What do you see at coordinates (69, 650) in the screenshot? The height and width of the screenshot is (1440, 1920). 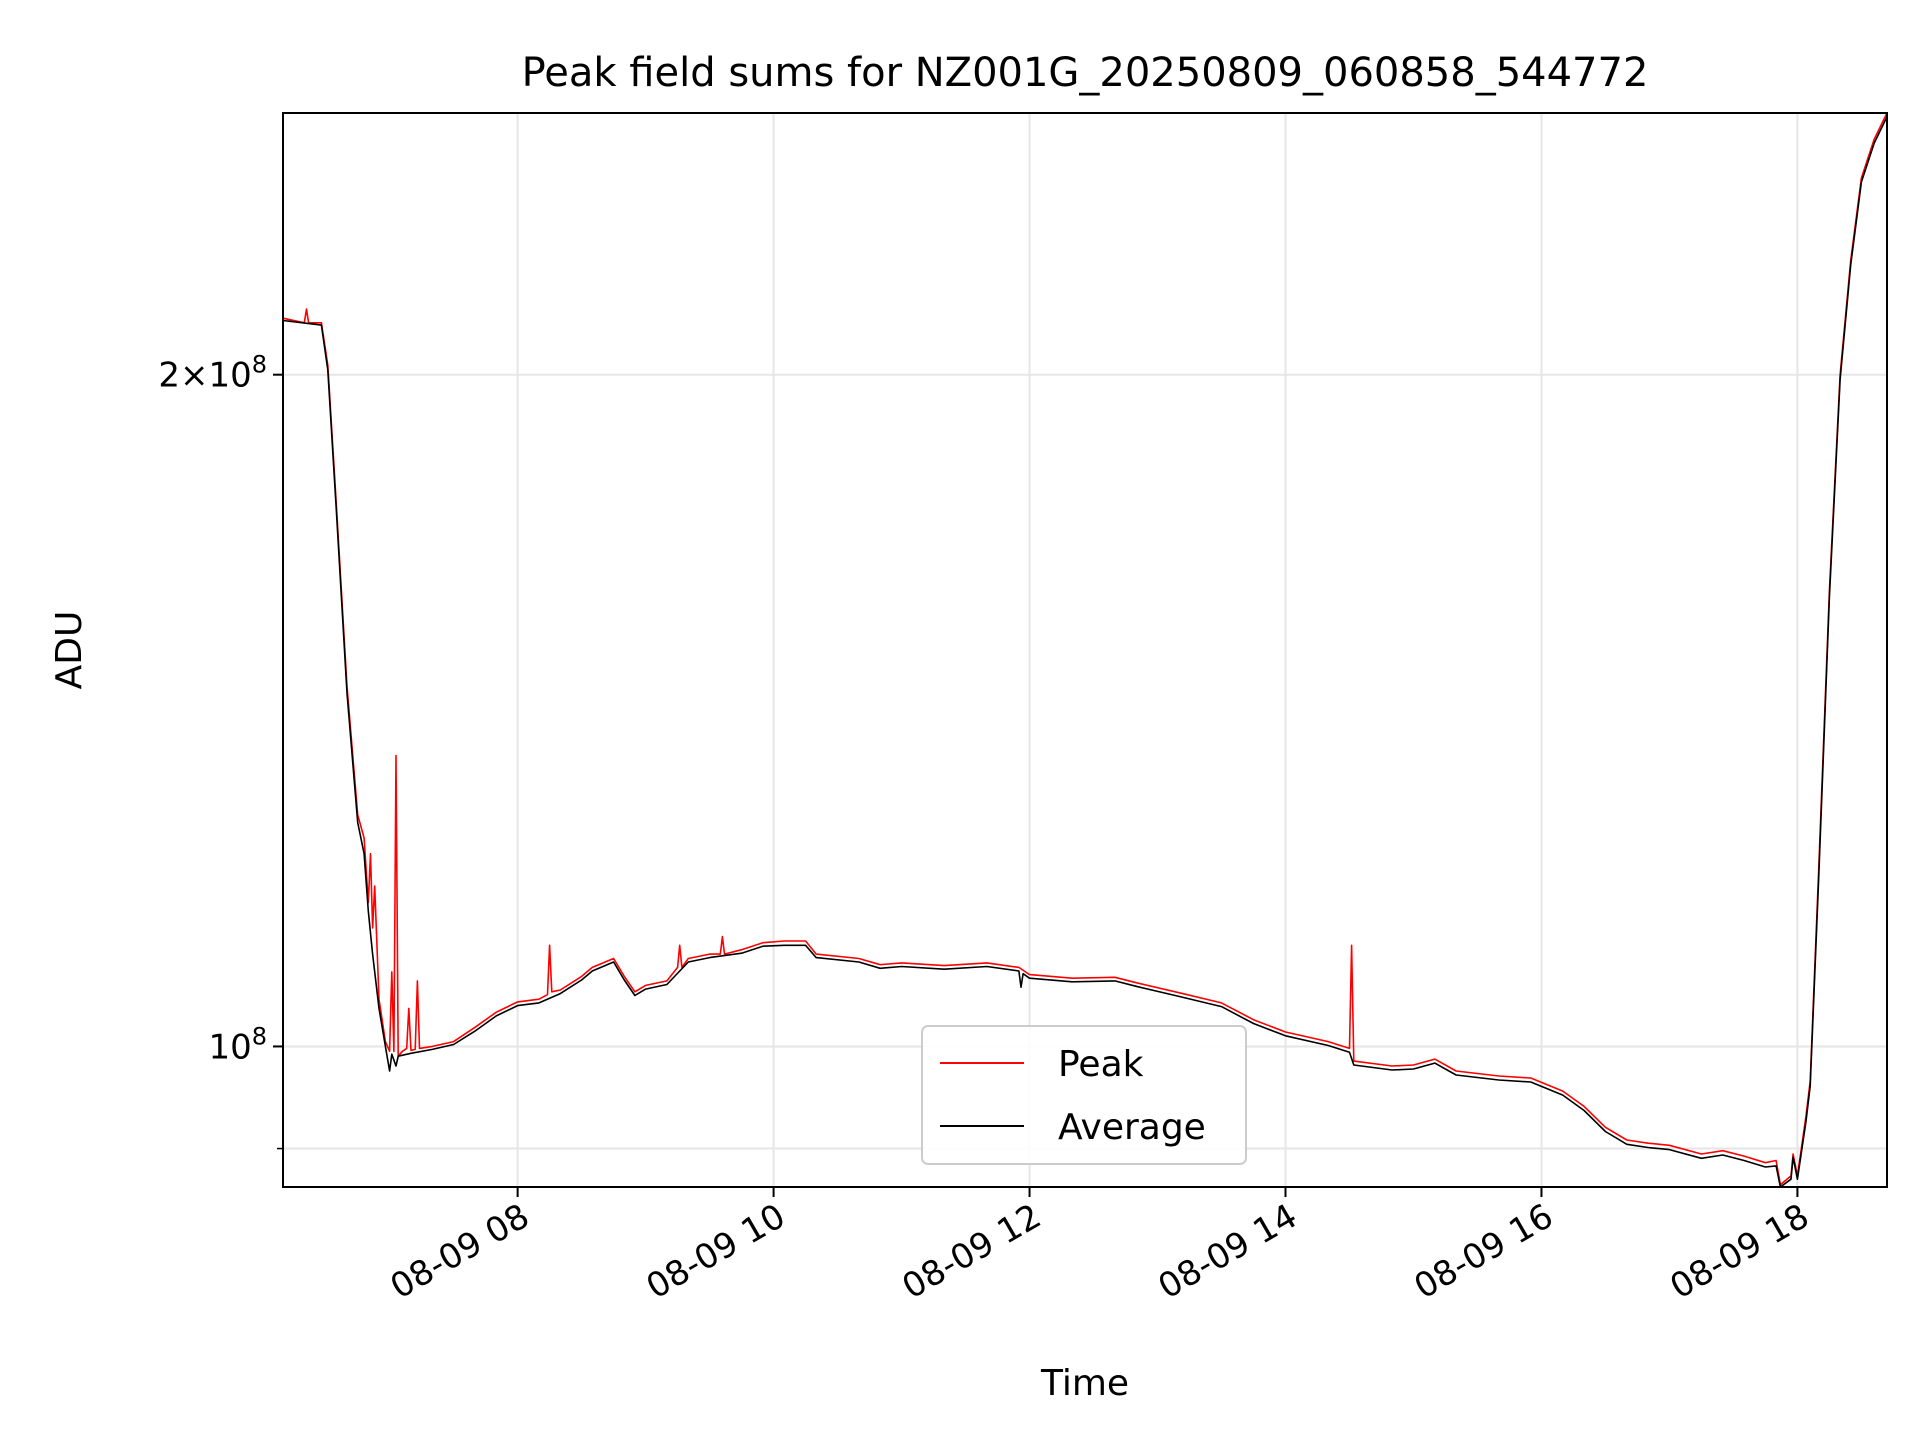 I see `y-axis-label: ADU` at bounding box center [69, 650].